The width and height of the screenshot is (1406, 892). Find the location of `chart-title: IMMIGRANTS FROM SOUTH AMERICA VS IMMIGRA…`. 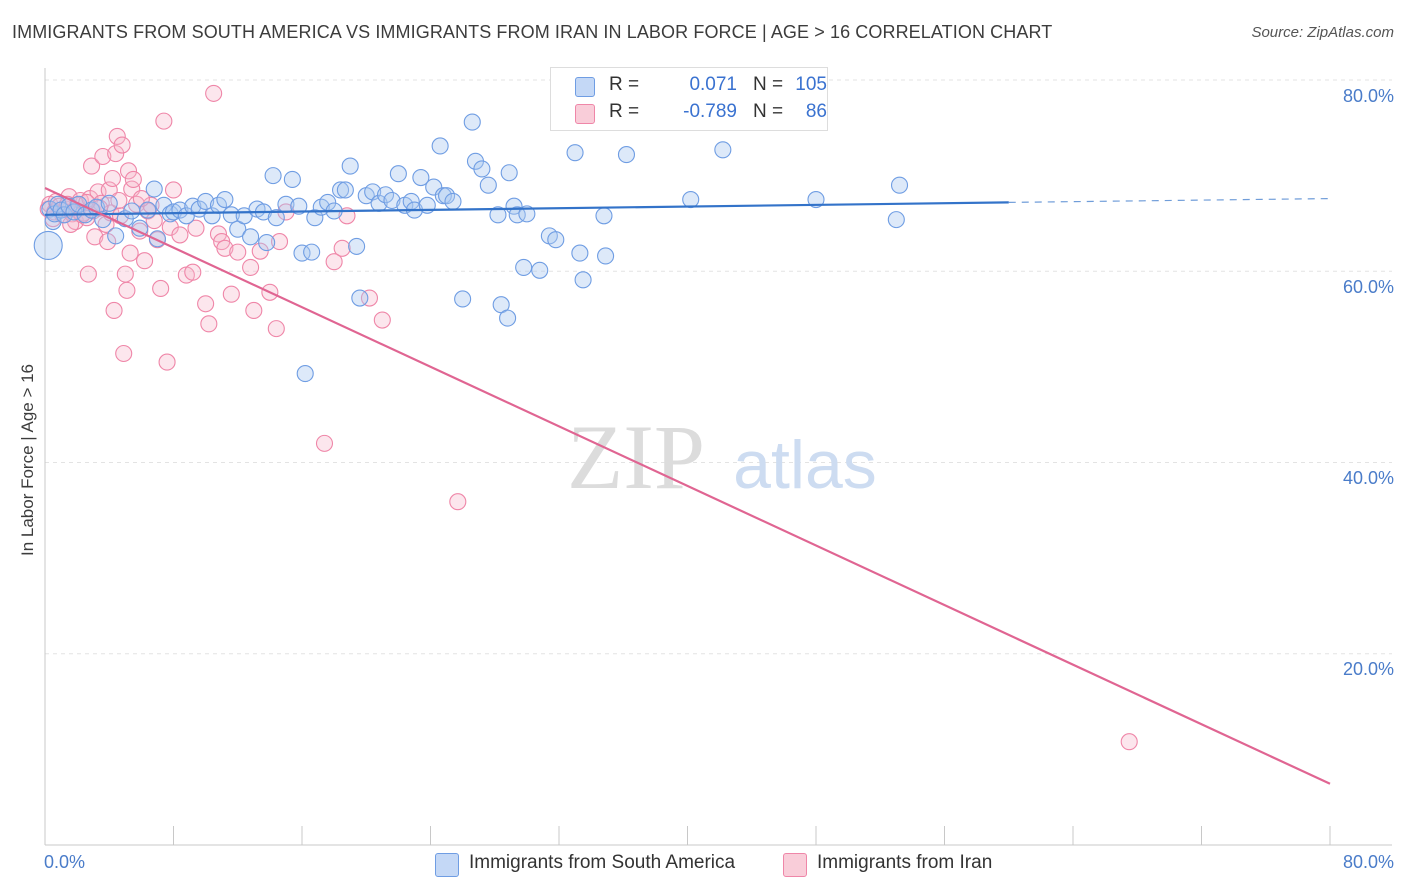

chart-title: IMMIGRANTS FROM SOUTH AMERICA VS IMMIGRA… is located at coordinates (532, 32).